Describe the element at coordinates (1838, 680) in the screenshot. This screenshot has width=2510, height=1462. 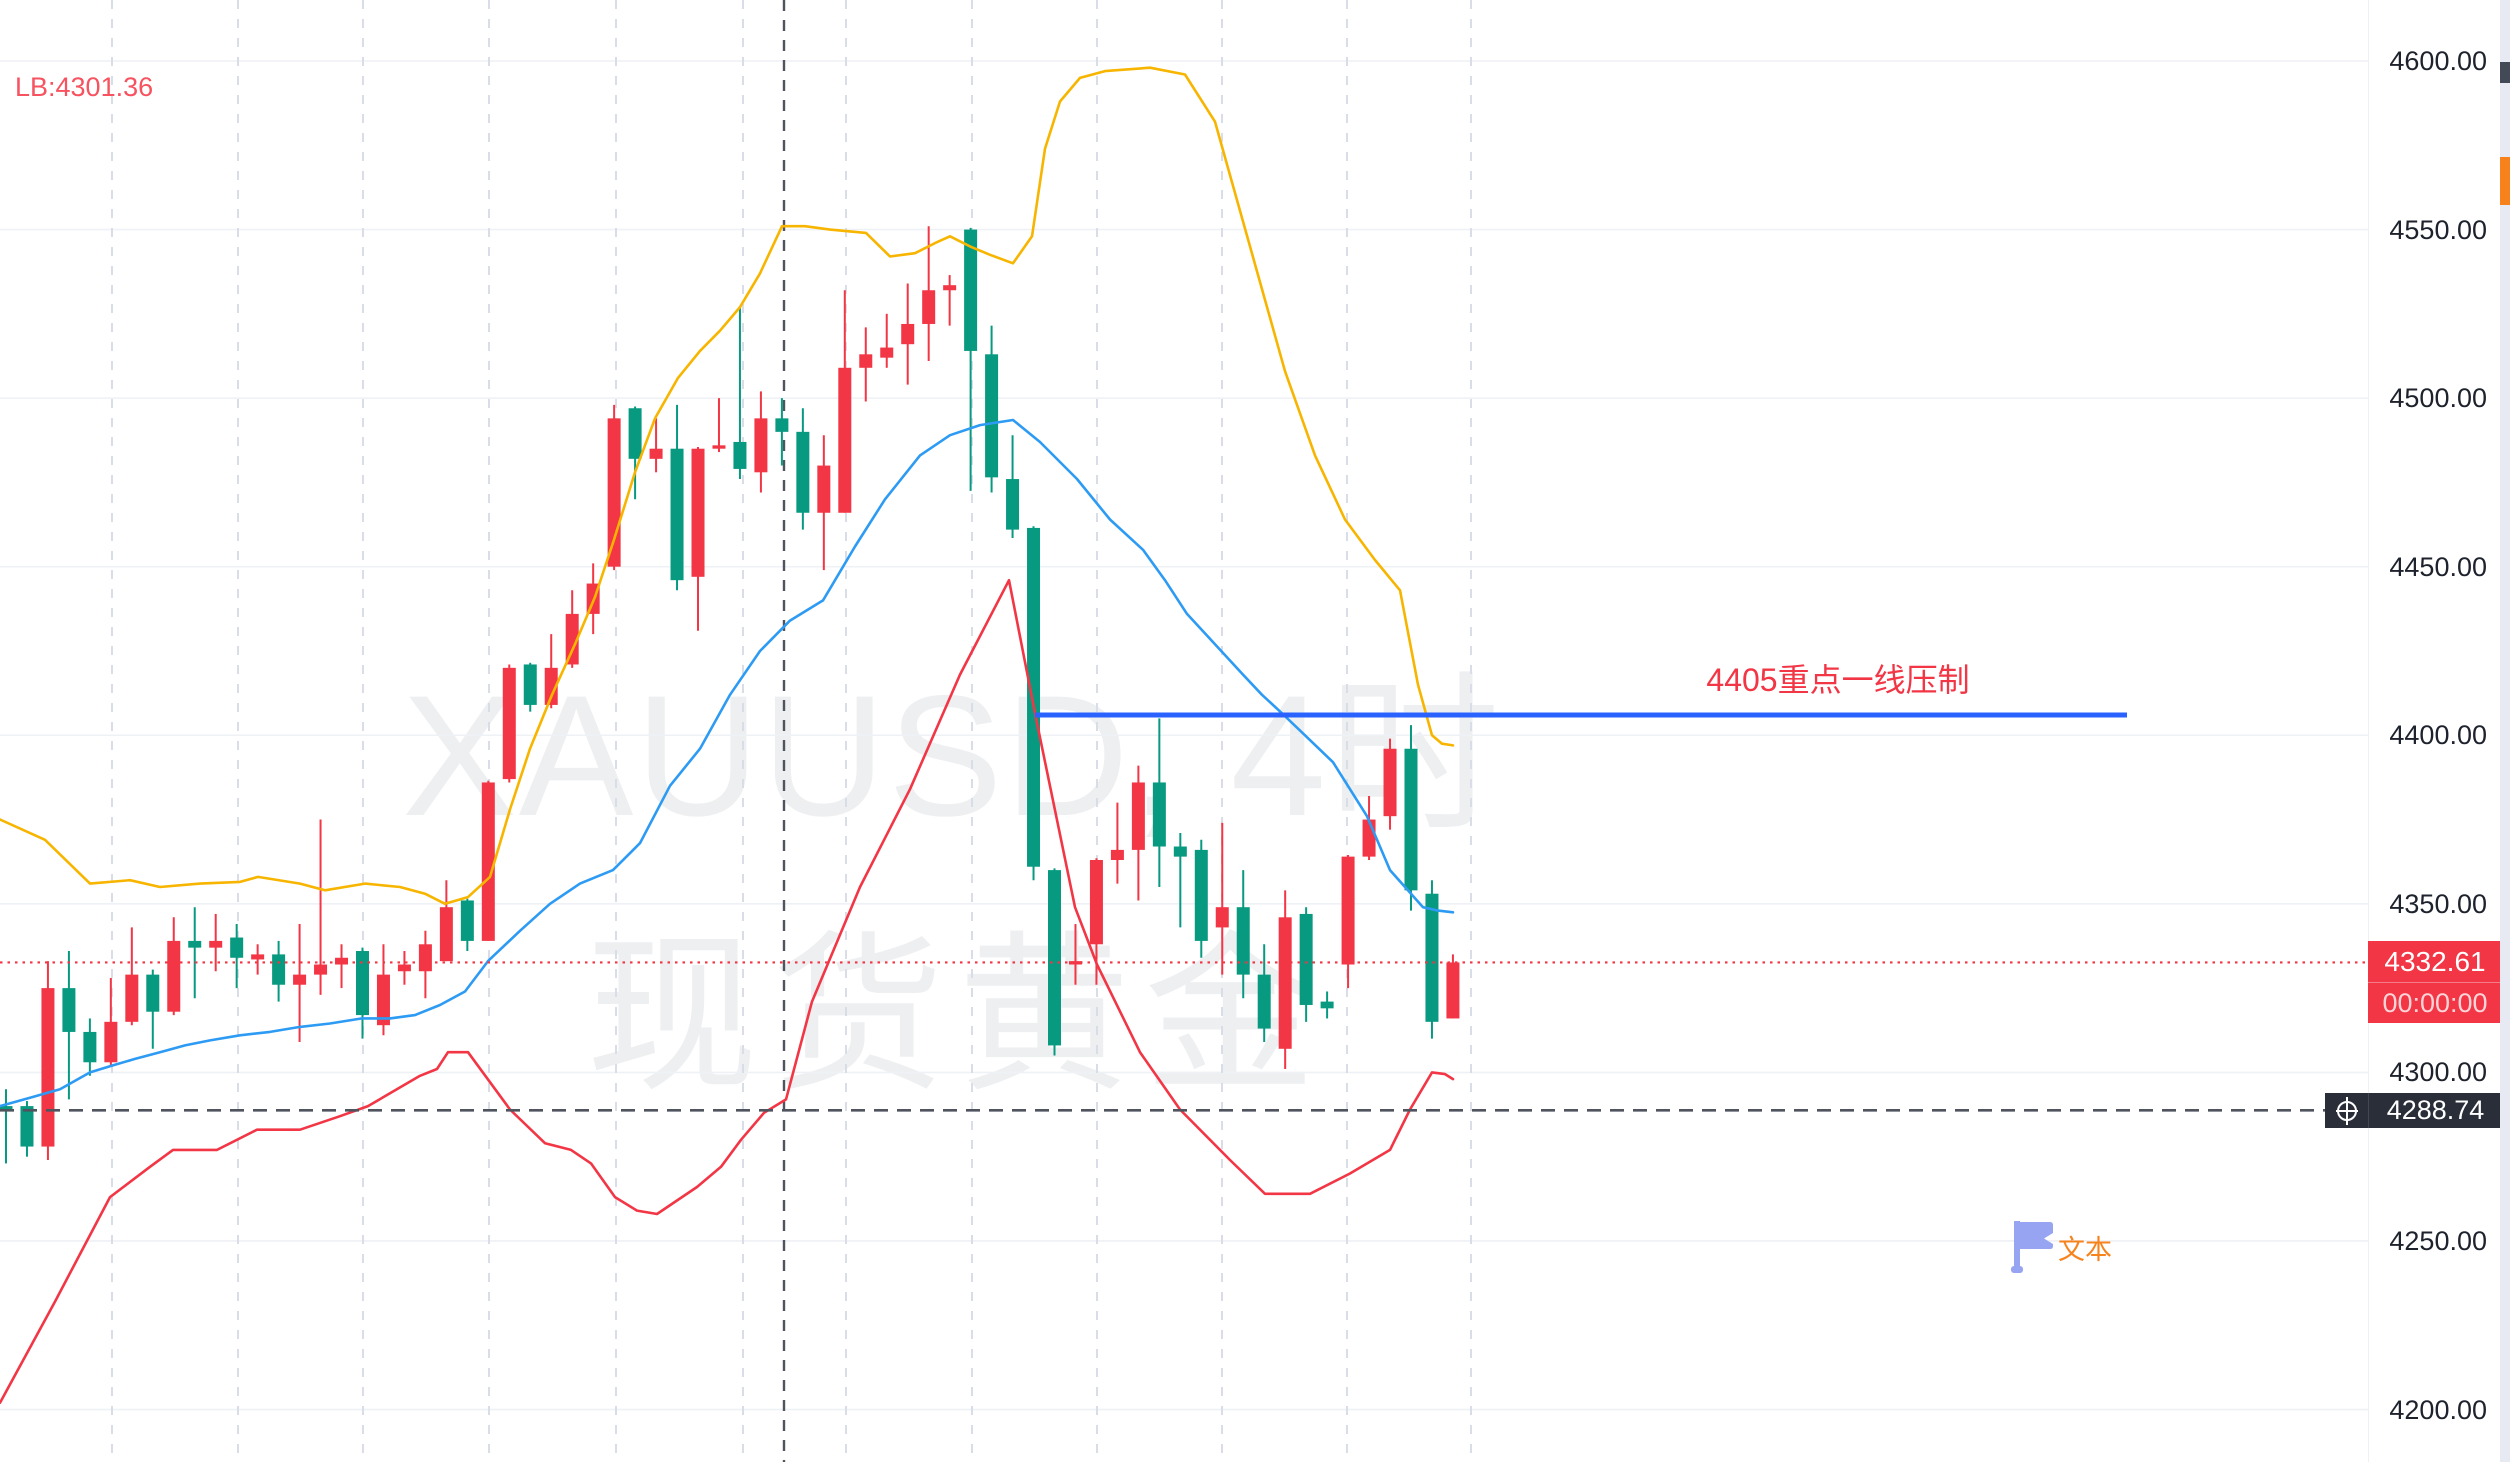
I see `resistance-annotation-text: 4405重点一线压制` at that location.